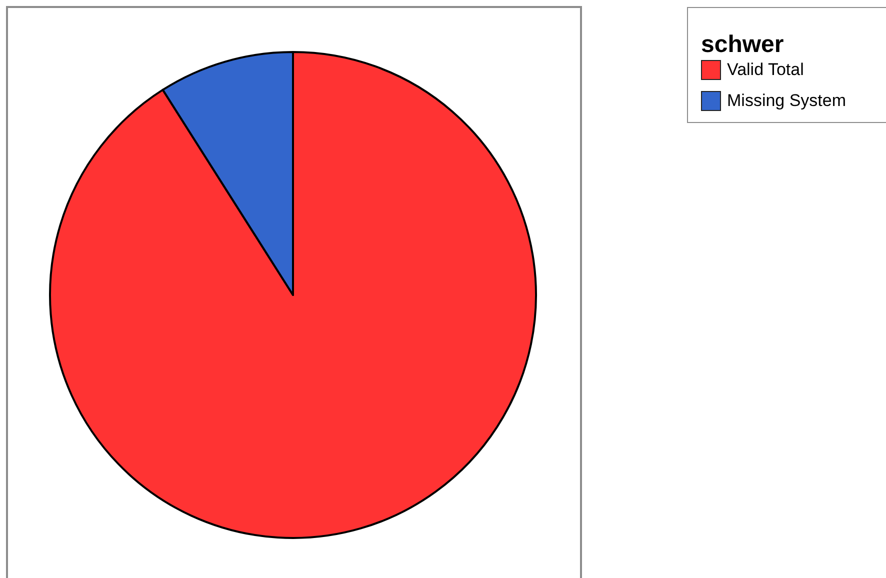 The width and height of the screenshot is (886, 578). Describe the element at coordinates (786, 101) in the screenshot. I see `legend-label: Missing System` at that location.